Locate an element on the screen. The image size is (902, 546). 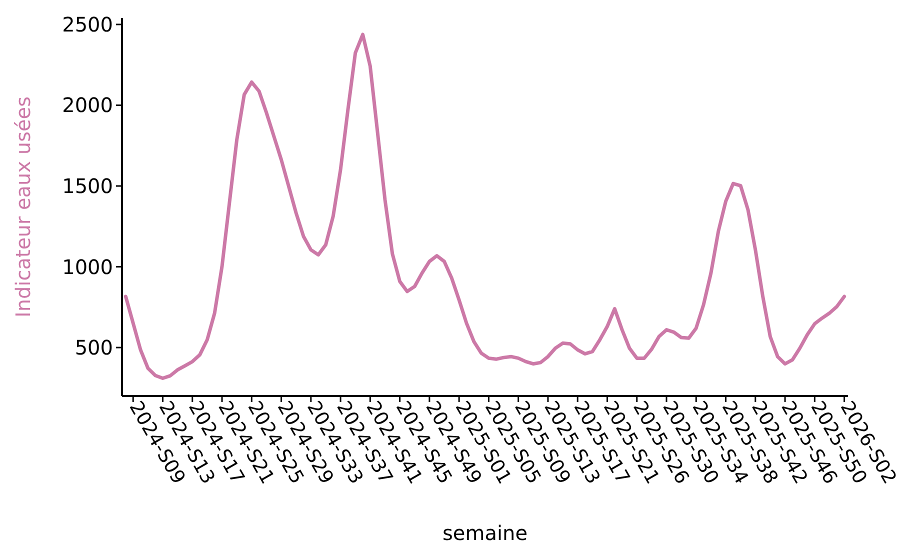
y-axis-title: Indicateur eaux usées is located at coordinates (23, 207).